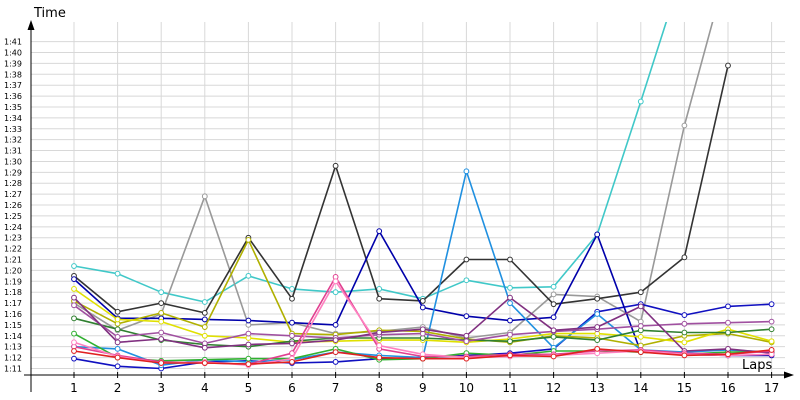 Image resolution: width=800 pixels, height=400 pixels. What do you see at coordinates (13, 281) in the screenshot?
I see `y-tick-label: 1:19` at bounding box center [13, 281].